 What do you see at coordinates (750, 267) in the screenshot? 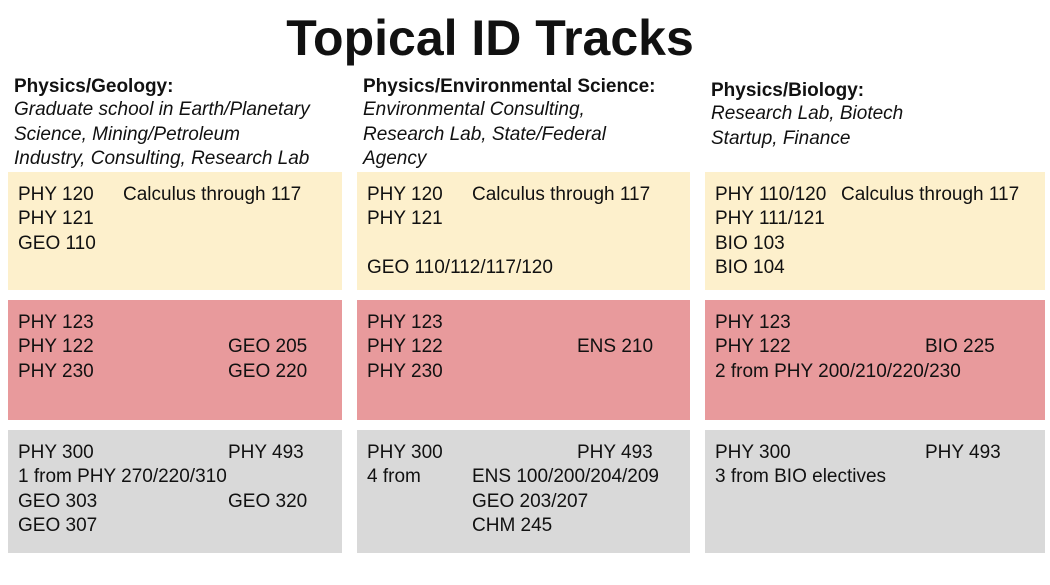
I see `course-item: BIO 104` at bounding box center [750, 267].